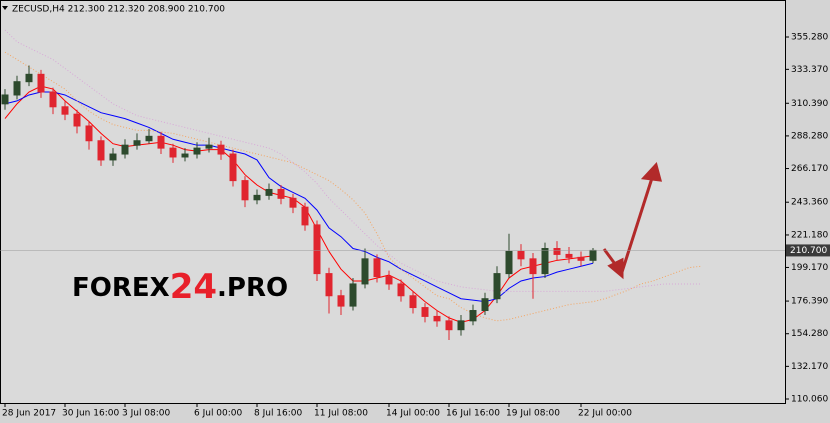  I want to click on x-tick-label: 8 Jul 16:00, so click(278, 414).